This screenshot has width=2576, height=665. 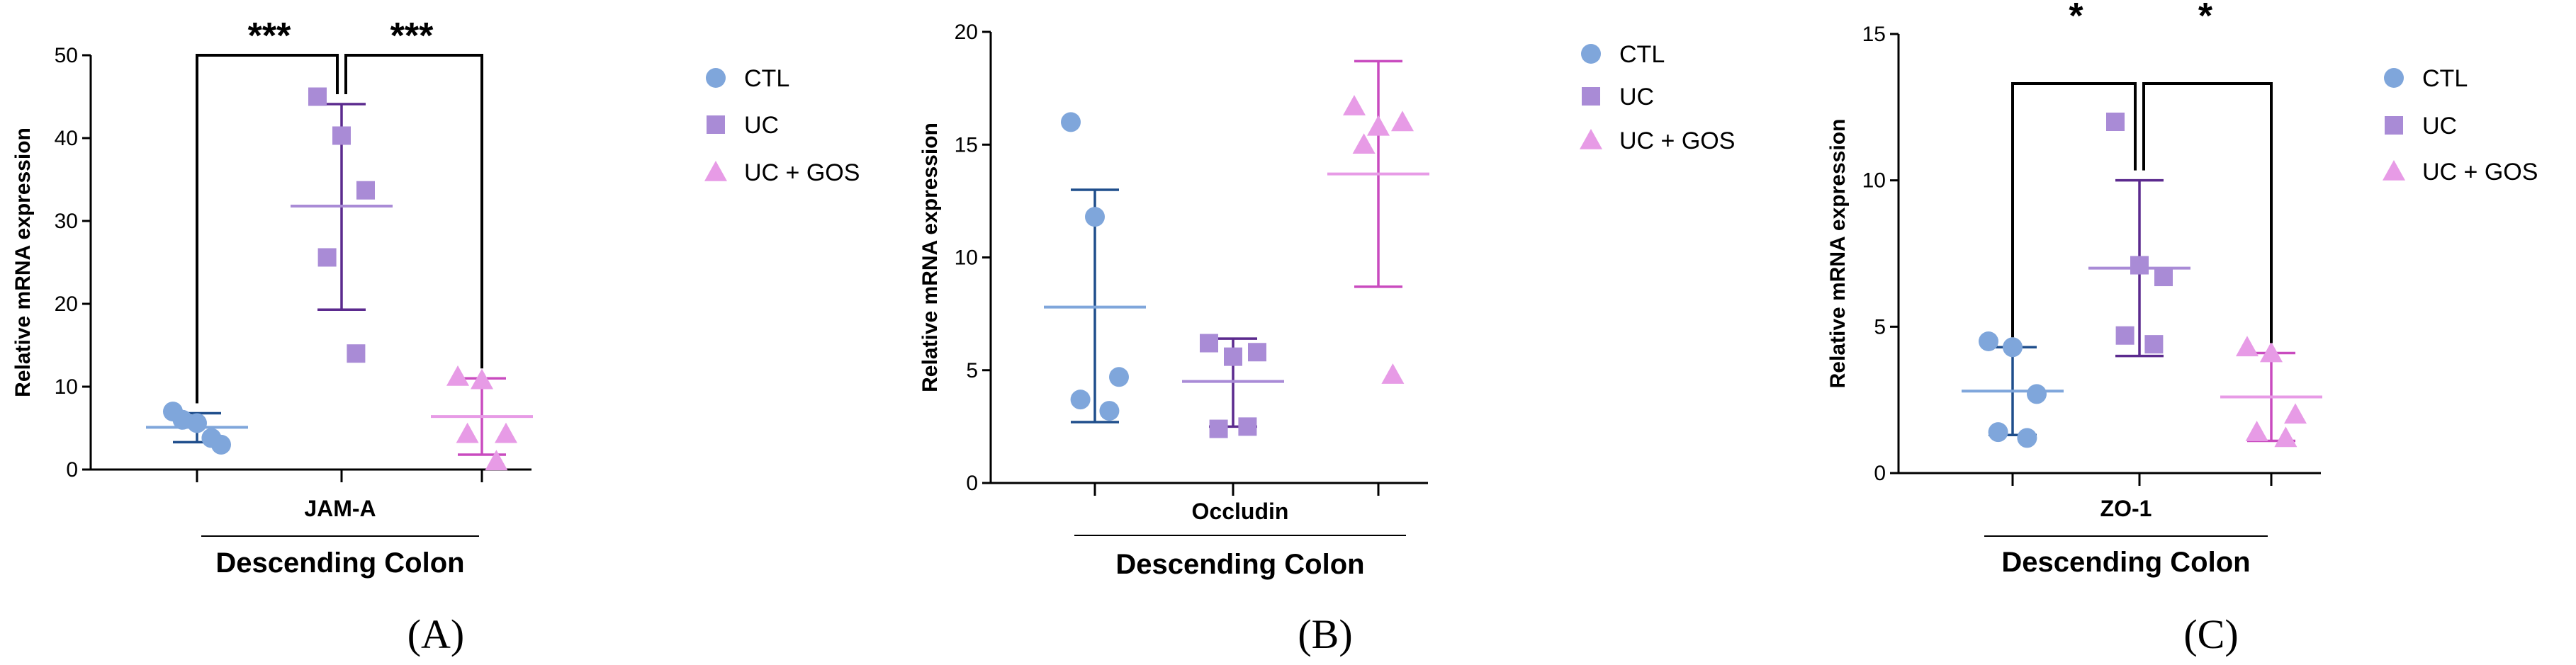 I want to click on y-tick-label: 40, so click(x=66, y=138).